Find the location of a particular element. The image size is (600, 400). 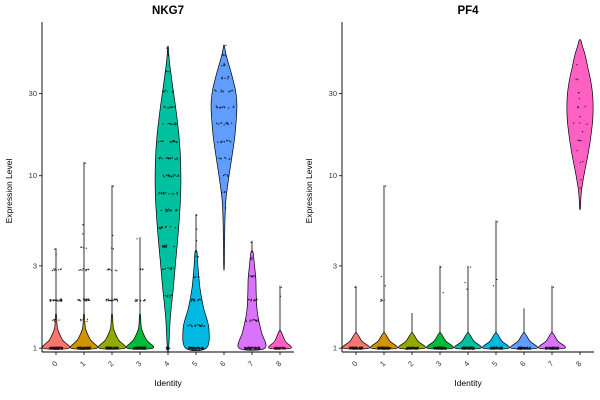

panel-title: PF4 is located at coordinates (468, 11).